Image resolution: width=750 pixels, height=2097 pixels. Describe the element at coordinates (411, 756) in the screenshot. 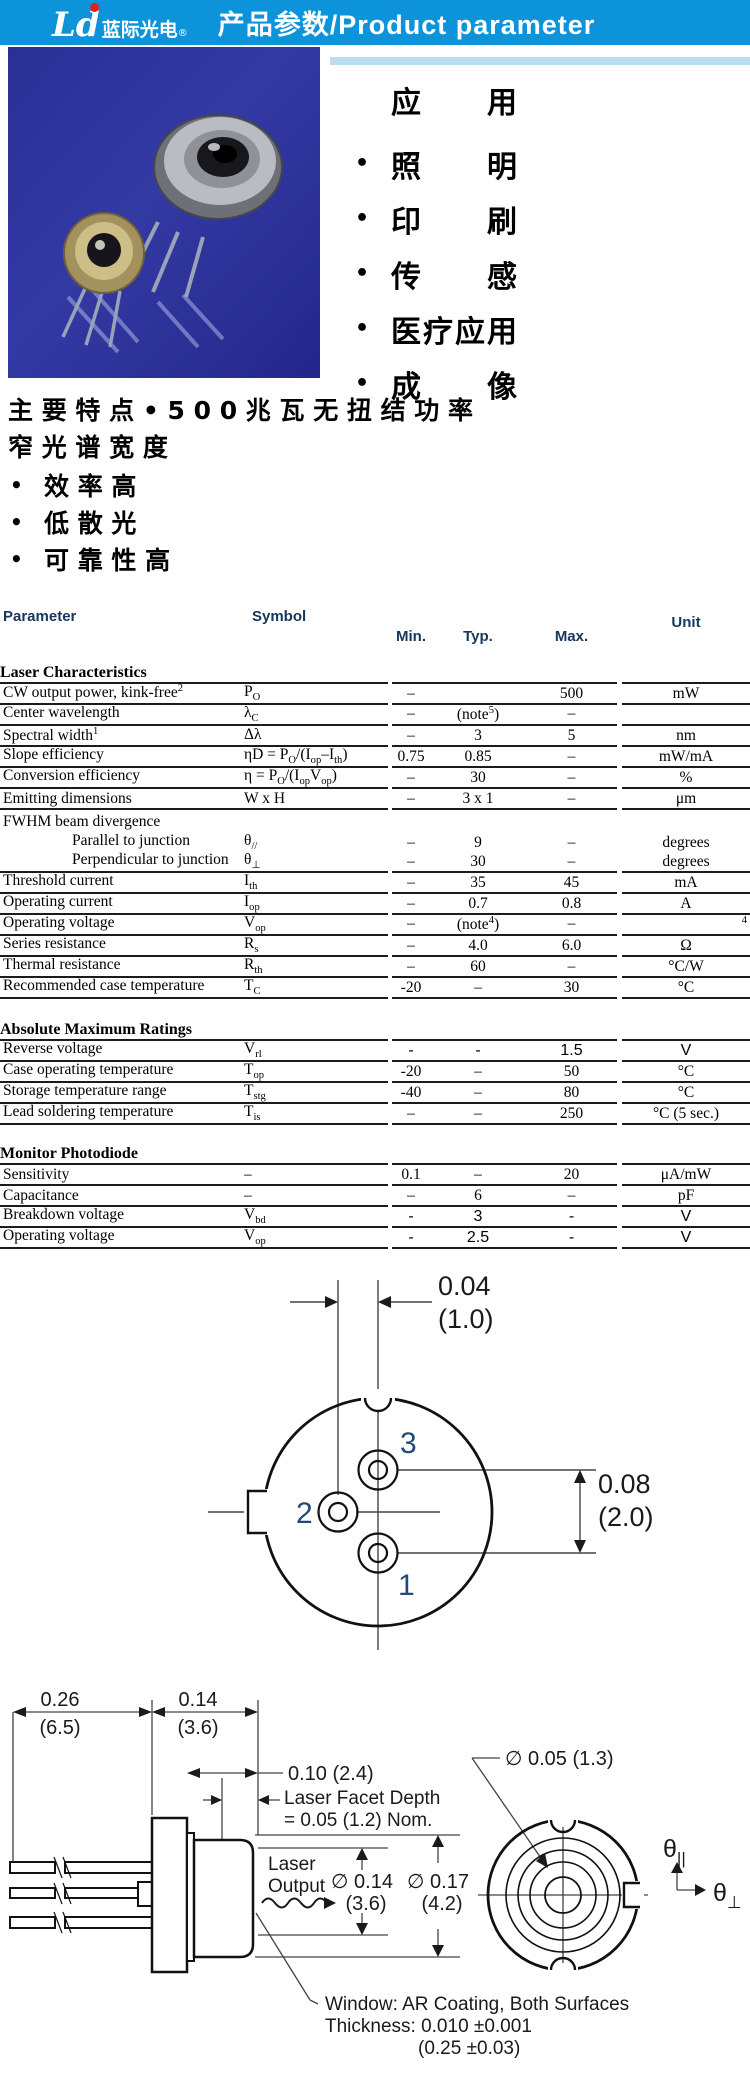

I see `min-cell: 0.75` at that location.